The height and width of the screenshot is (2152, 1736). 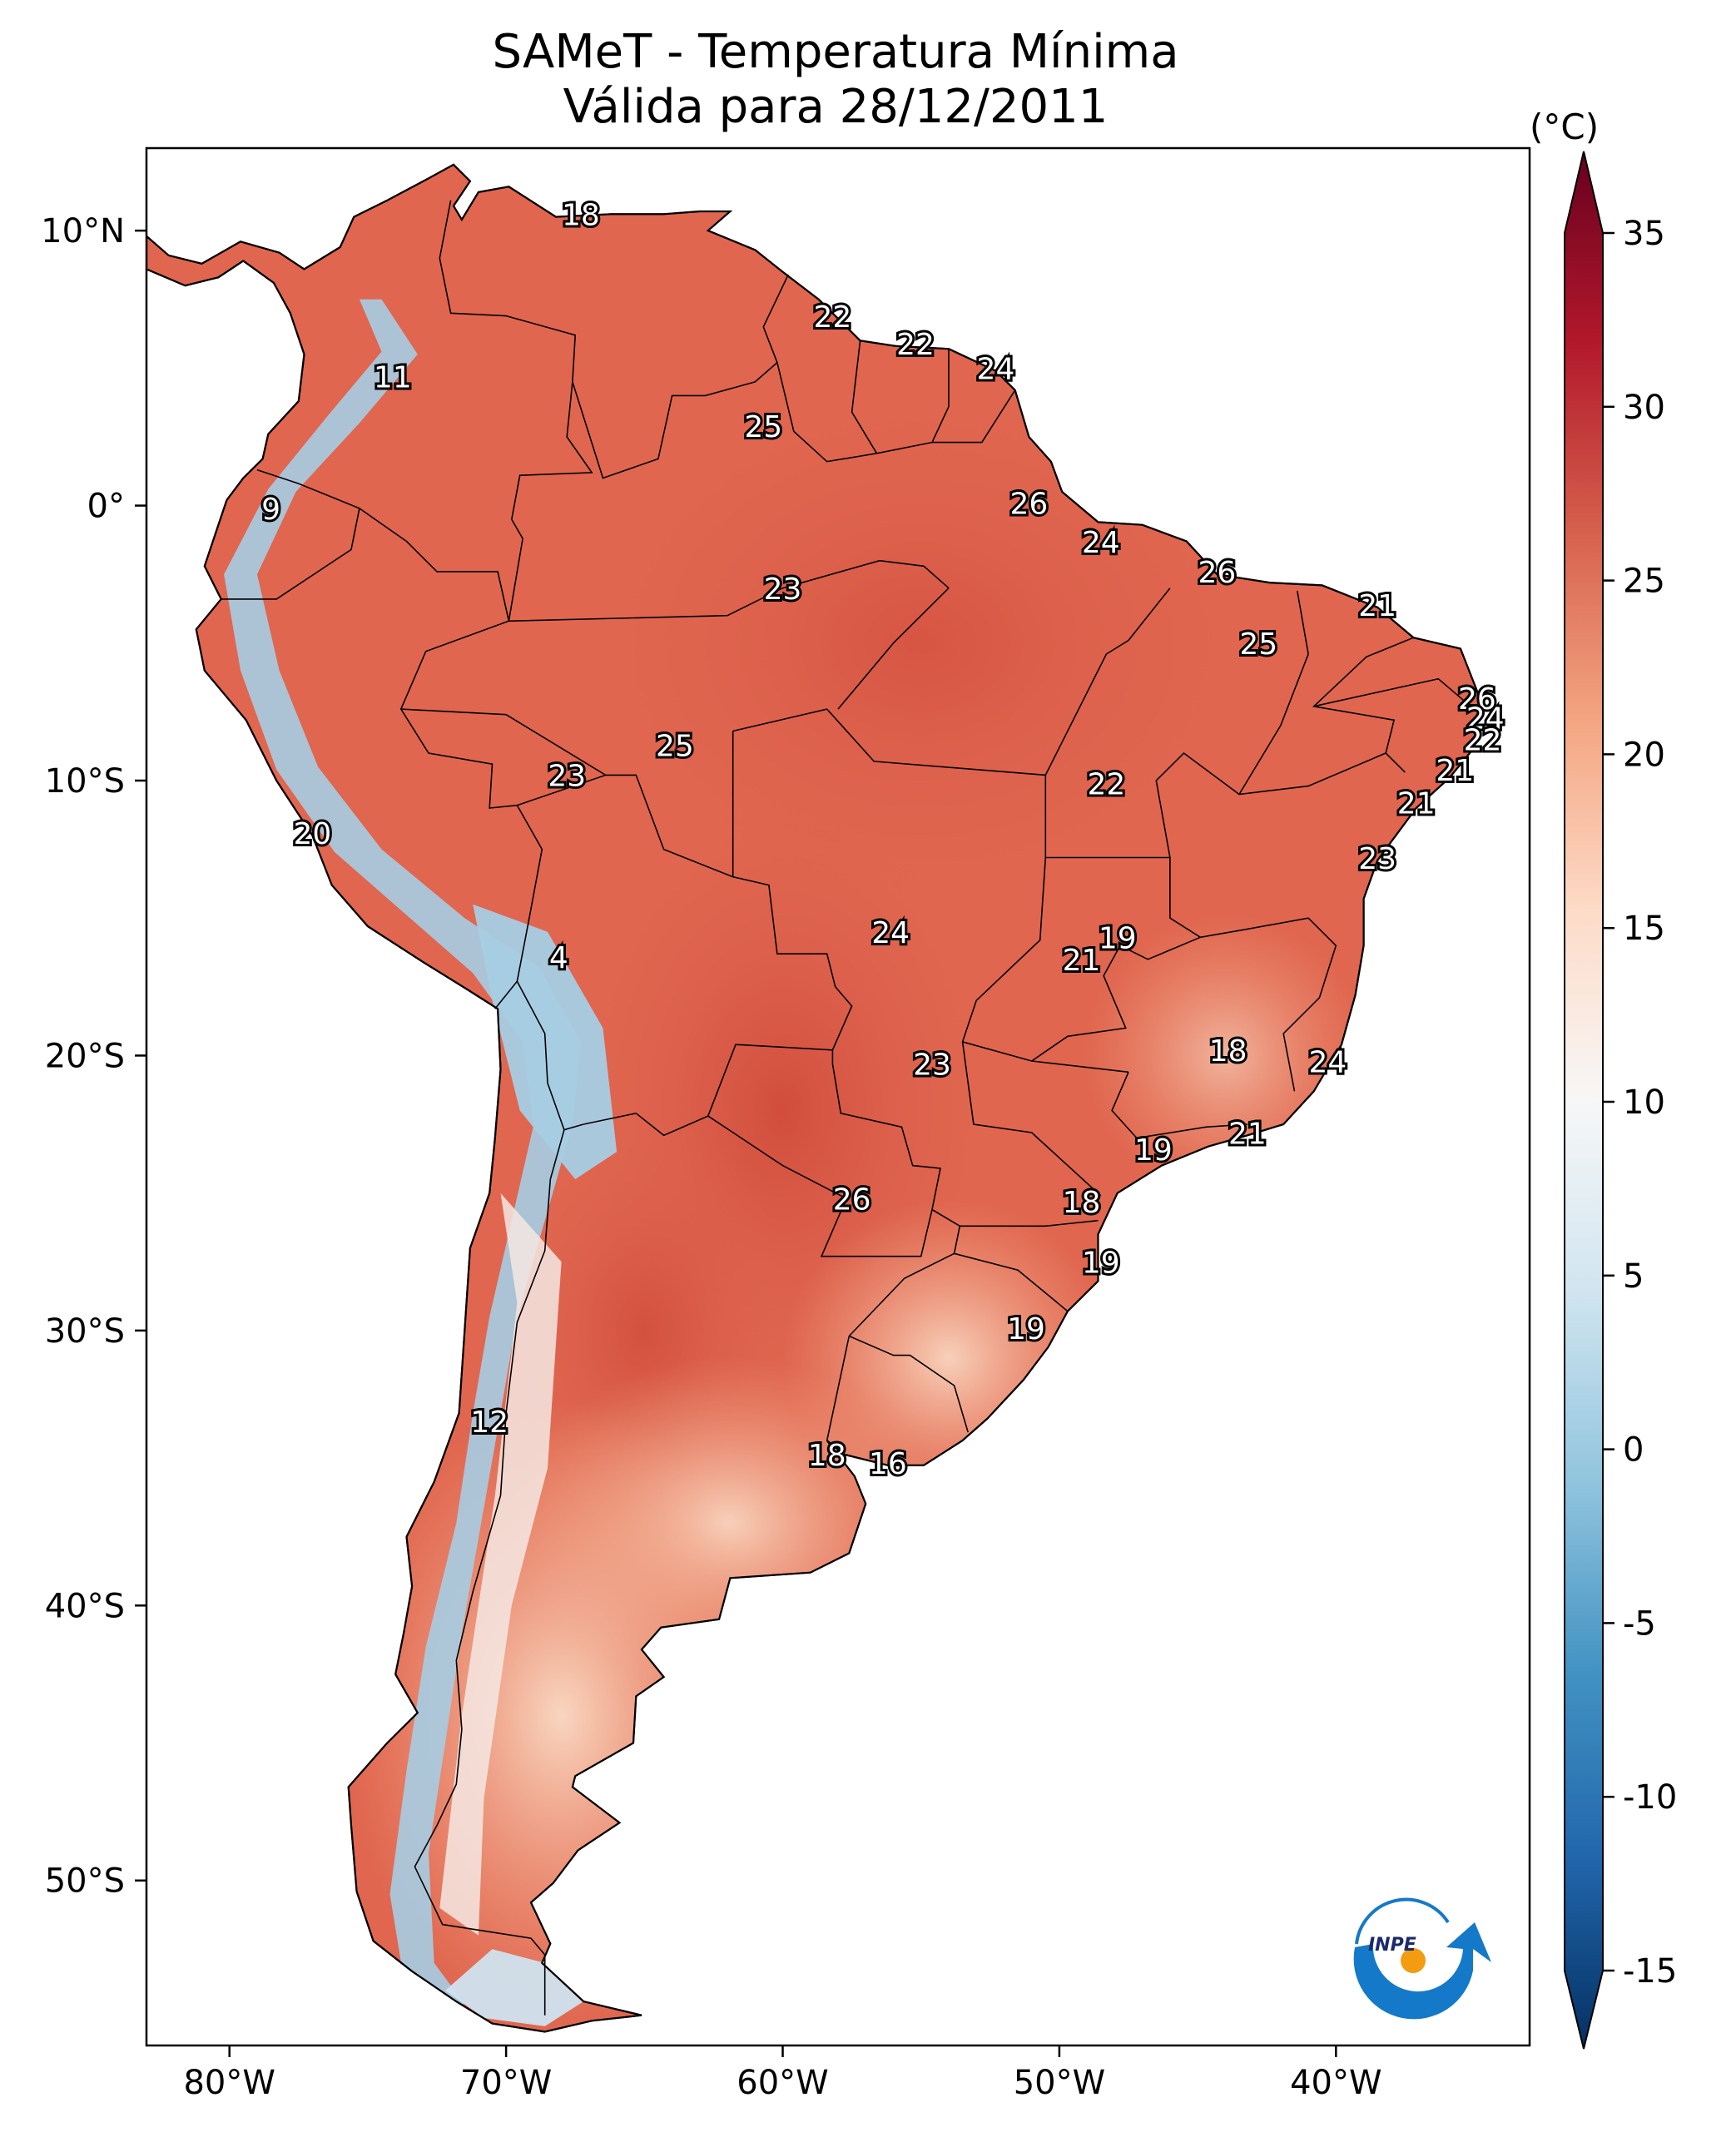 I want to click on city-temperature-label: 12, so click(x=489, y=1423).